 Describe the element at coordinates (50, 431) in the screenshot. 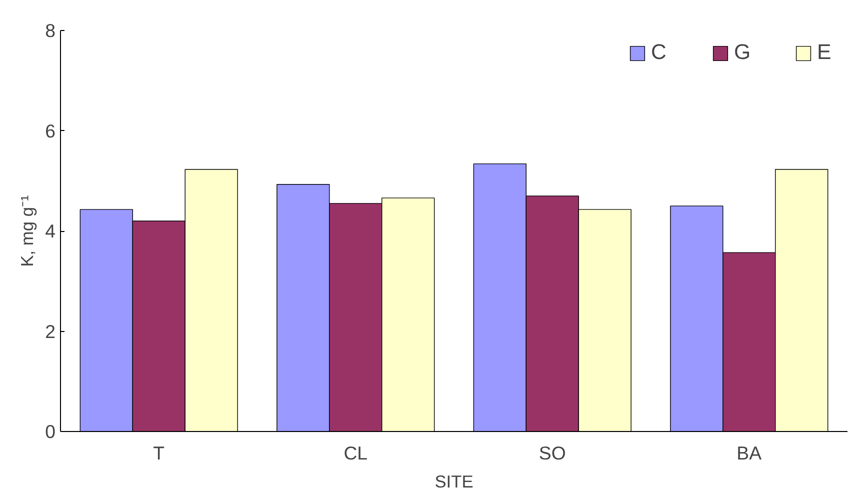

I see `y-tick-label: 0` at that location.